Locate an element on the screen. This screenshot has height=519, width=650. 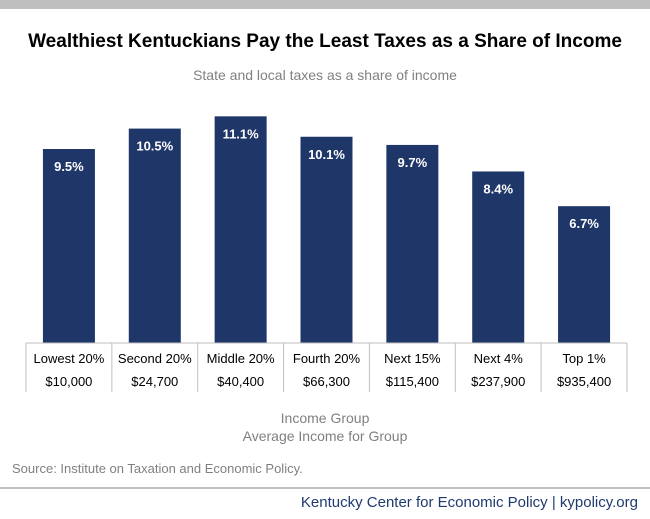
category-label-0: Lowest 20% is located at coordinates (69, 358).